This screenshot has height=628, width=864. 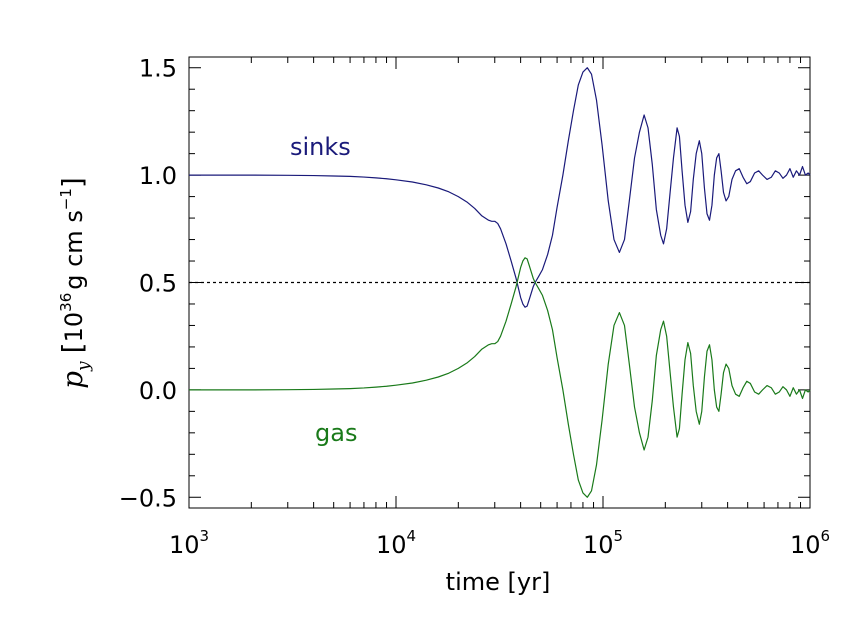 What do you see at coordinates (148, 498) in the screenshot?
I see `y-tick-label: −0.5` at bounding box center [148, 498].